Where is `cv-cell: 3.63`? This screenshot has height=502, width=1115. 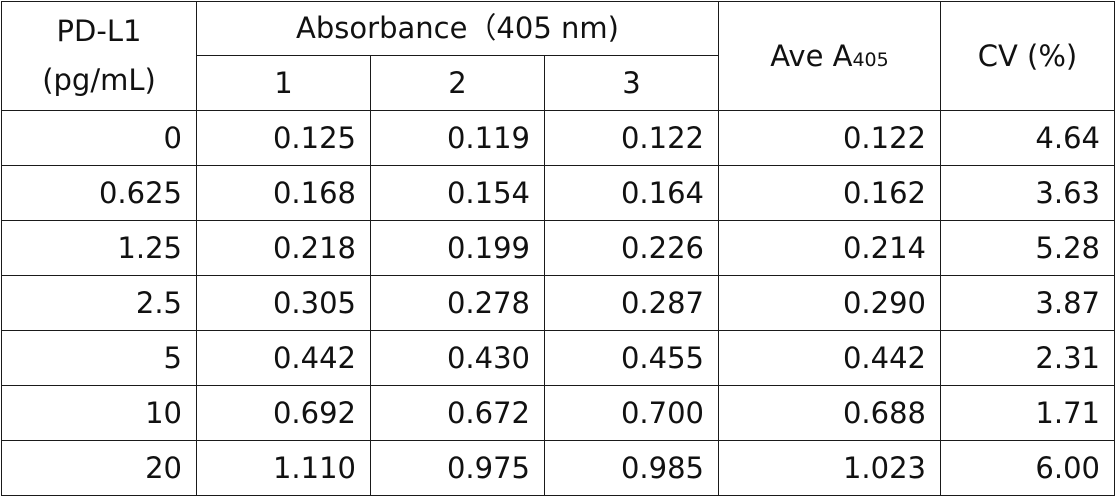 cv-cell: 3.63 is located at coordinates (1027, 193).